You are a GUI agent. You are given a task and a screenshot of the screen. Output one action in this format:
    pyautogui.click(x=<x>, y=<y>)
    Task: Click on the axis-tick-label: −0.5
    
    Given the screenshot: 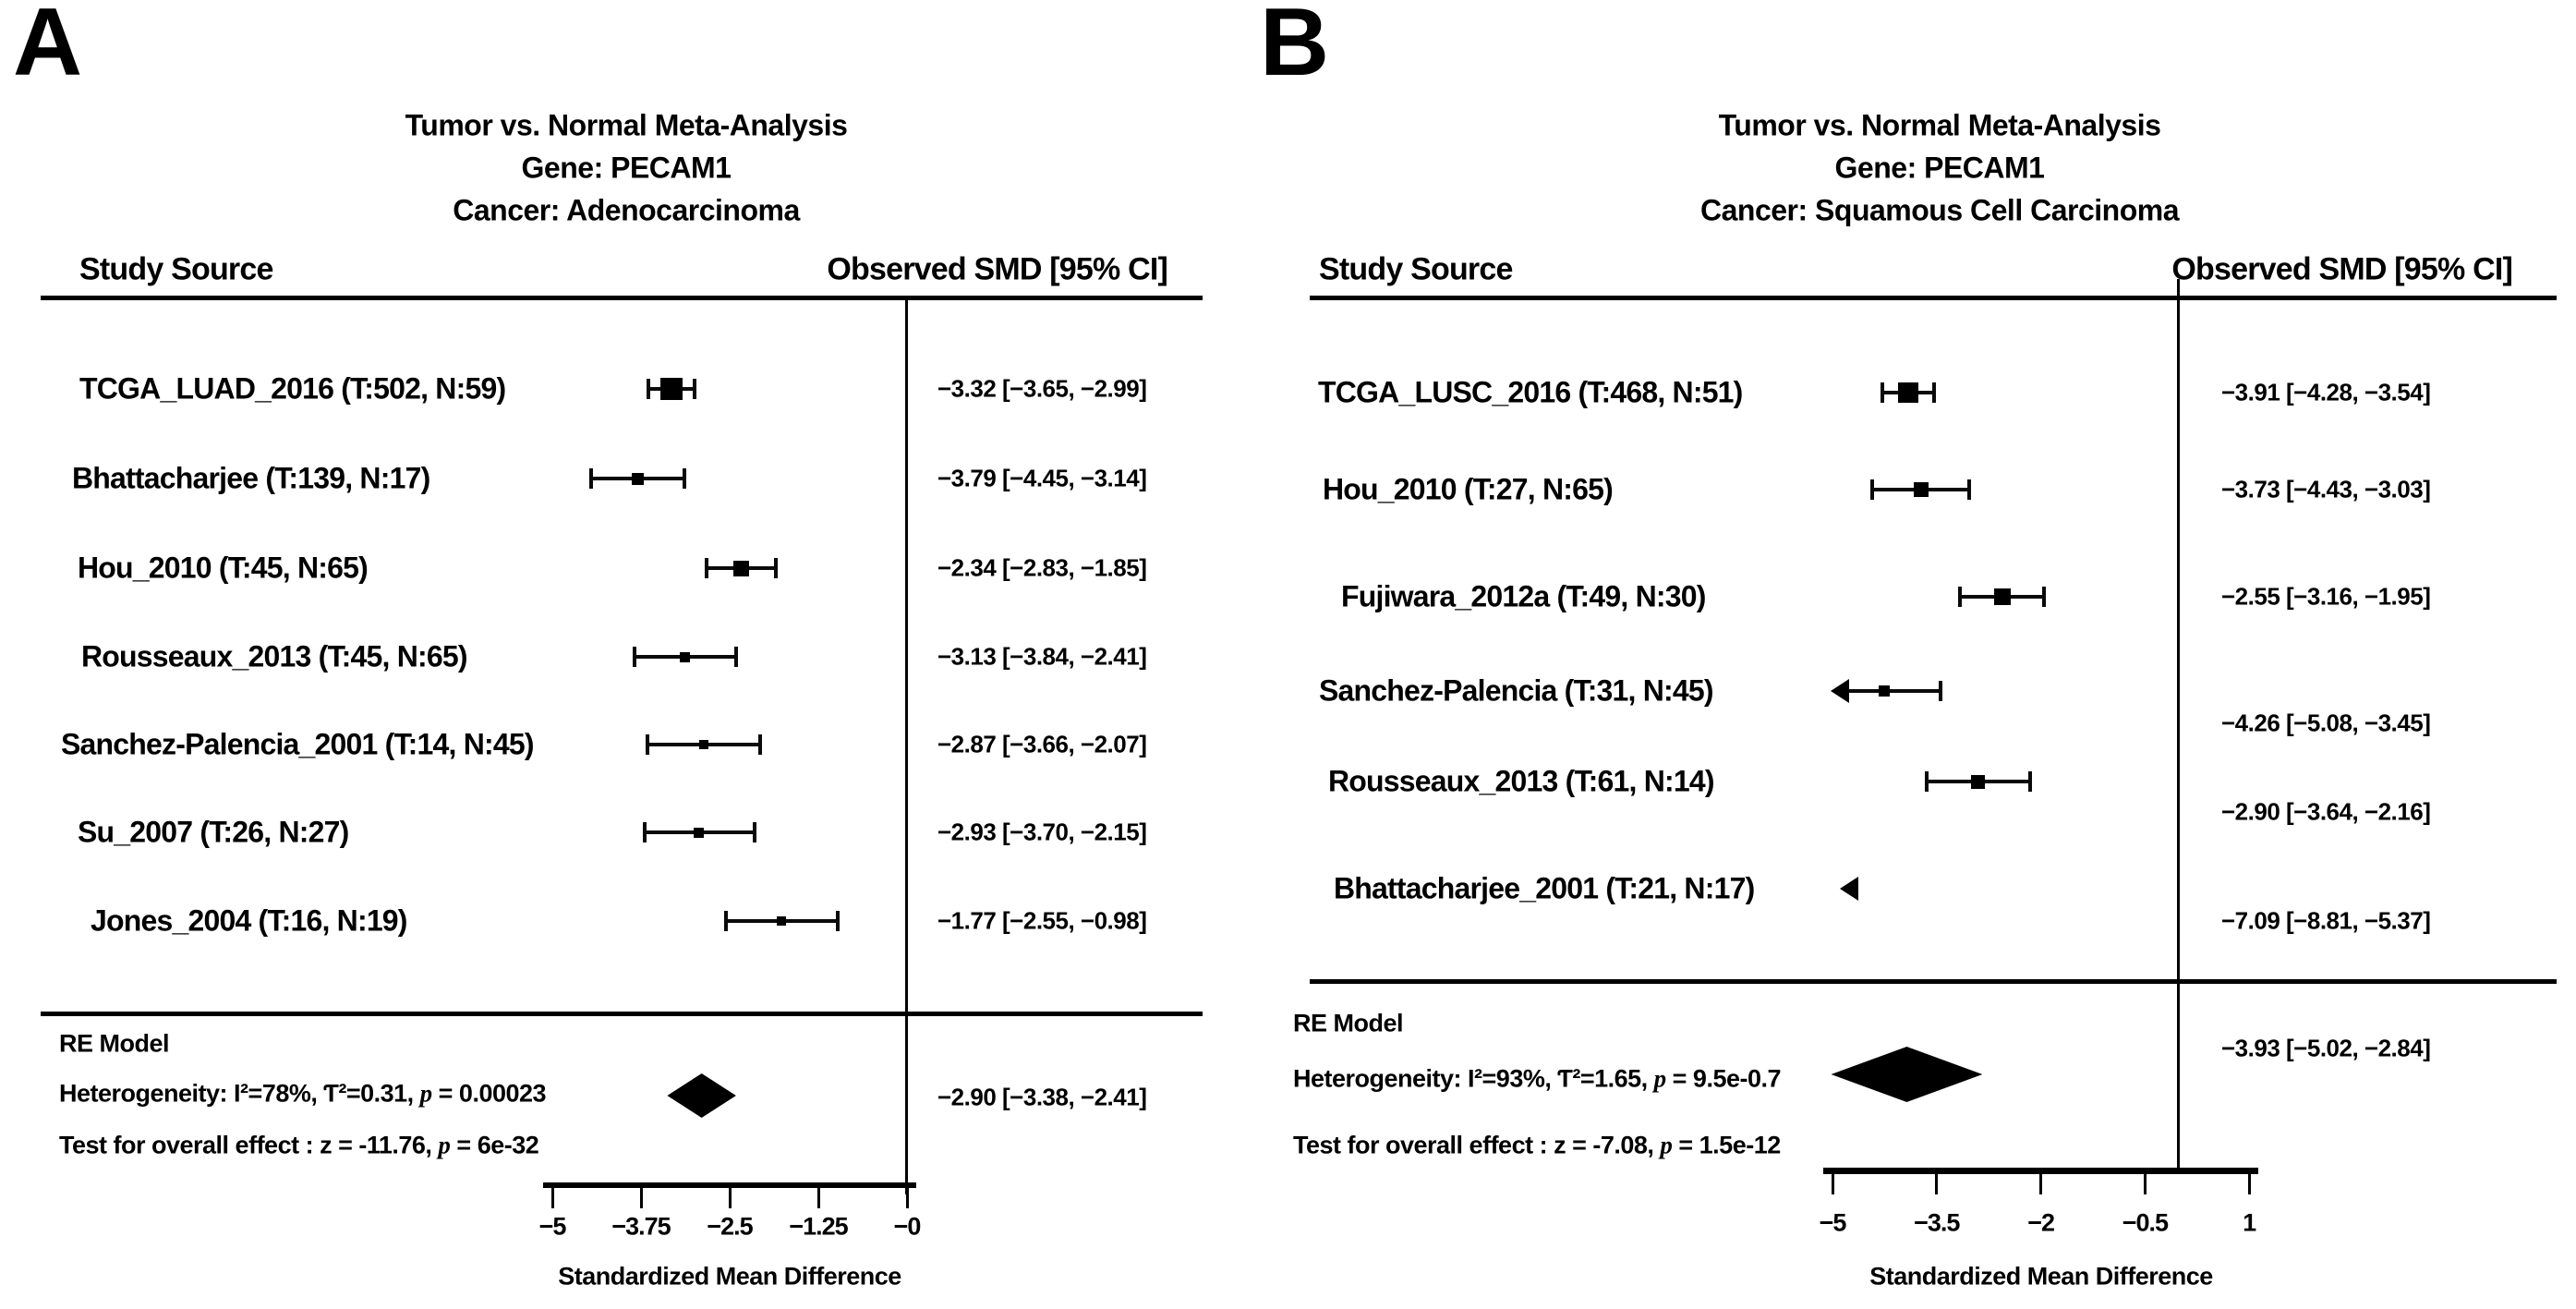 What is the action you would take?
    pyautogui.click(x=2145, y=1222)
    